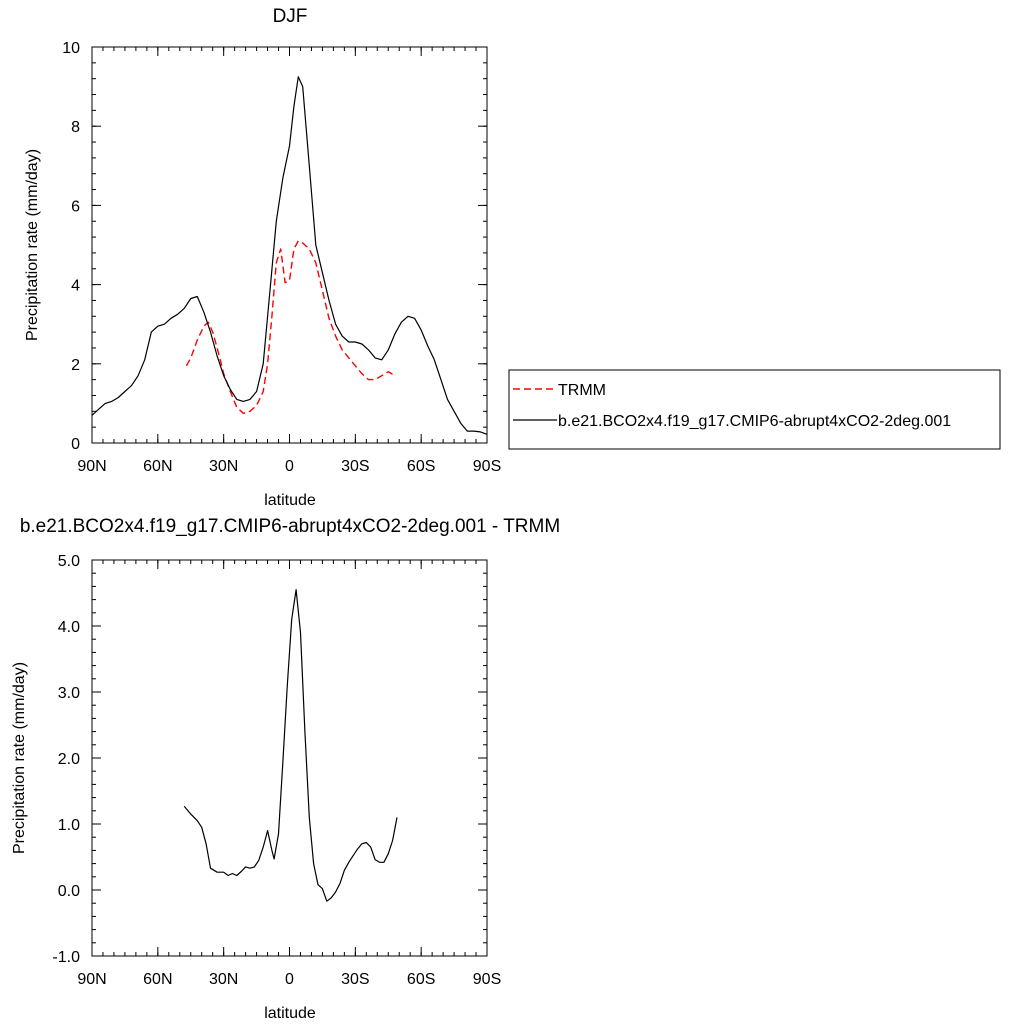 The width and height of the screenshot is (1024, 1024). What do you see at coordinates (69, 561) in the screenshot?
I see `y-tick-label: 5.0` at bounding box center [69, 561].